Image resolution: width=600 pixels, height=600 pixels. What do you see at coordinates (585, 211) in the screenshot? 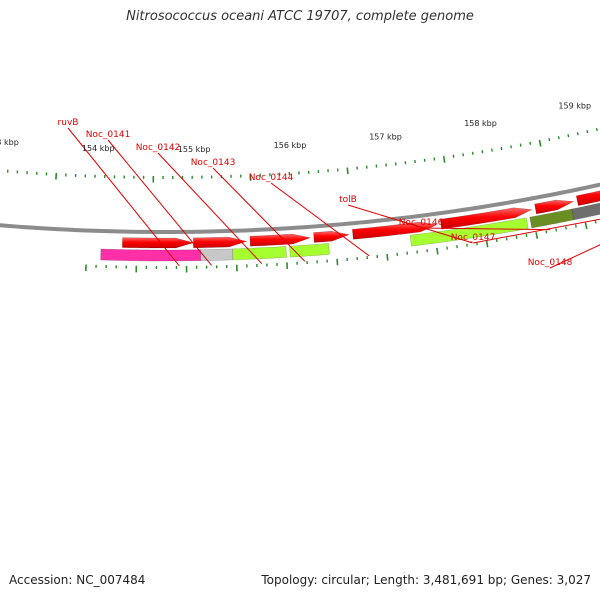
I see `noc-0147-bar` at bounding box center [585, 211].